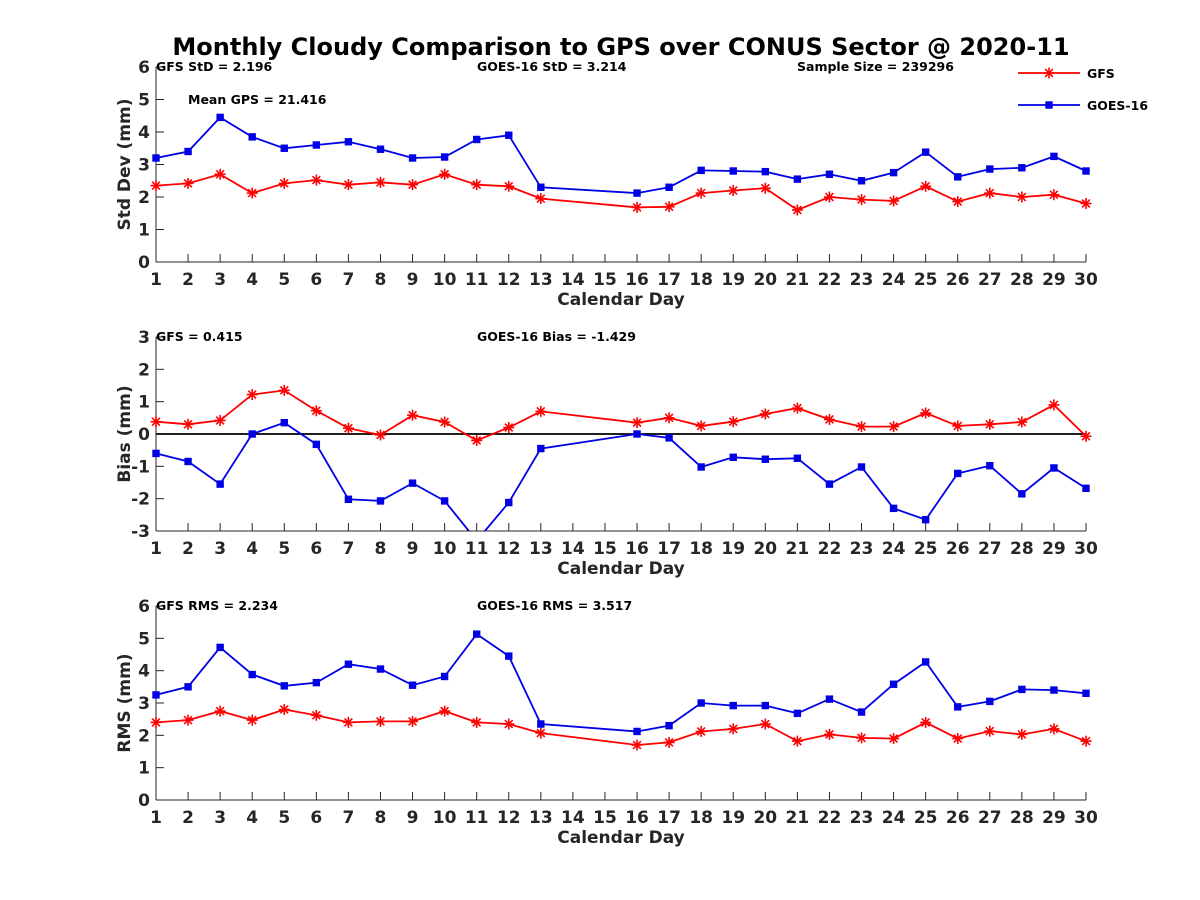  Describe the element at coordinates (669, 280) in the screenshot. I see `x-tick-label: 17` at that location.